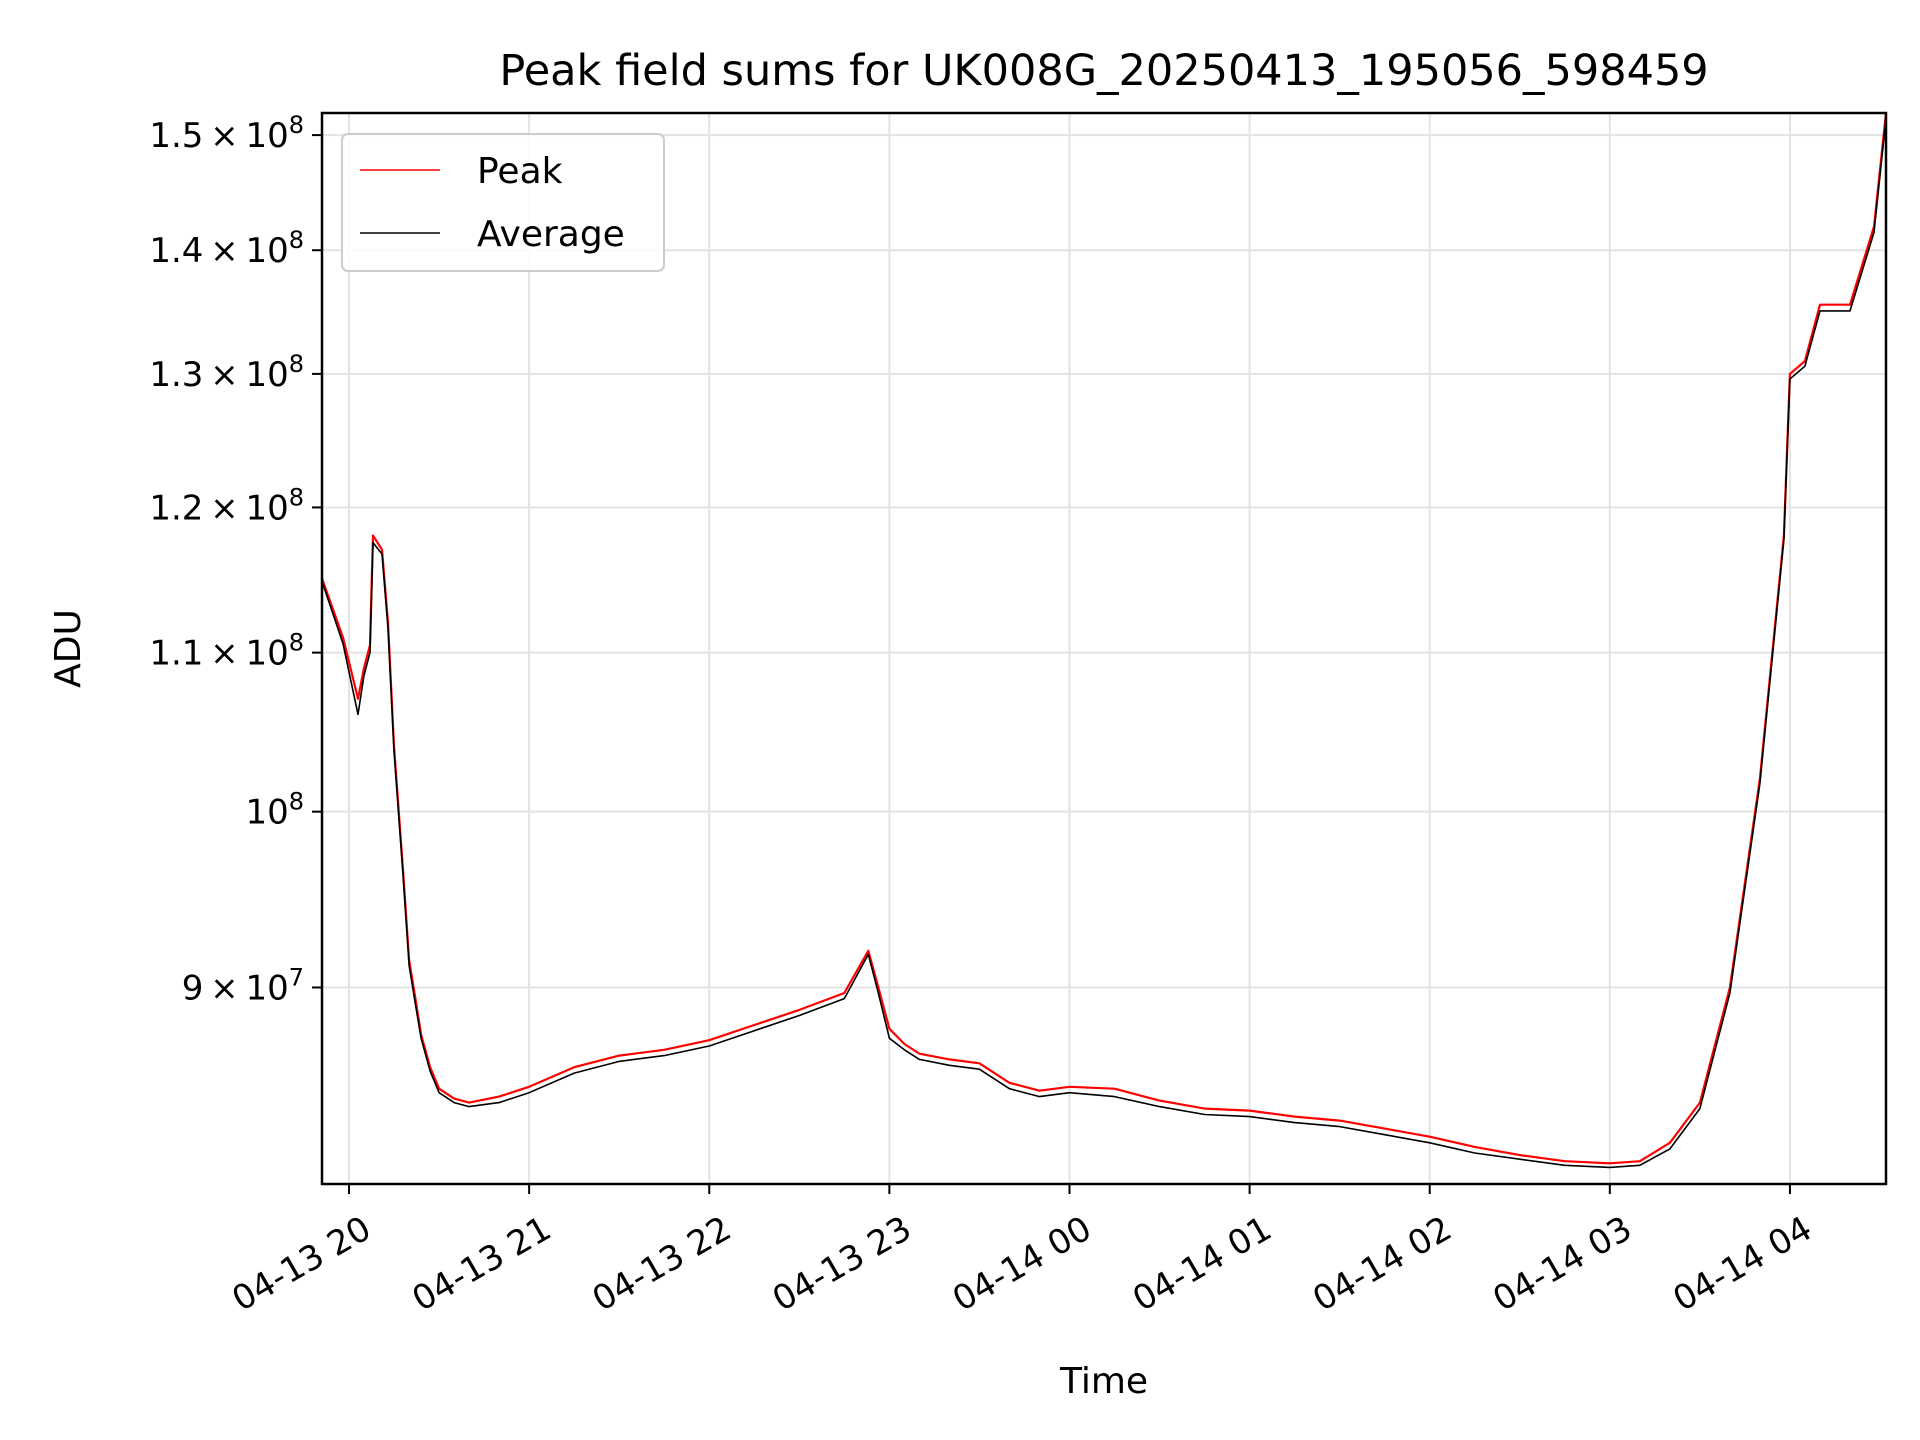  What do you see at coordinates (243, 985) in the screenshot?
I see `y-tick-label: 9 × 107` at bounding box center [243, 985].